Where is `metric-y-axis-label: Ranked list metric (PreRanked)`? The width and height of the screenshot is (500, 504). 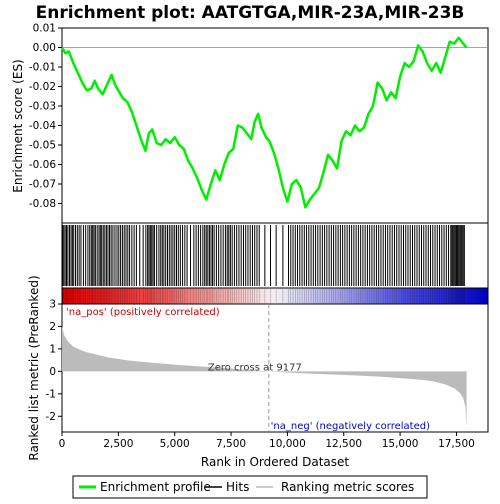 metric-y-axis-label: Ranked list metric (PreRanked) is located at coordinates (34, 367).